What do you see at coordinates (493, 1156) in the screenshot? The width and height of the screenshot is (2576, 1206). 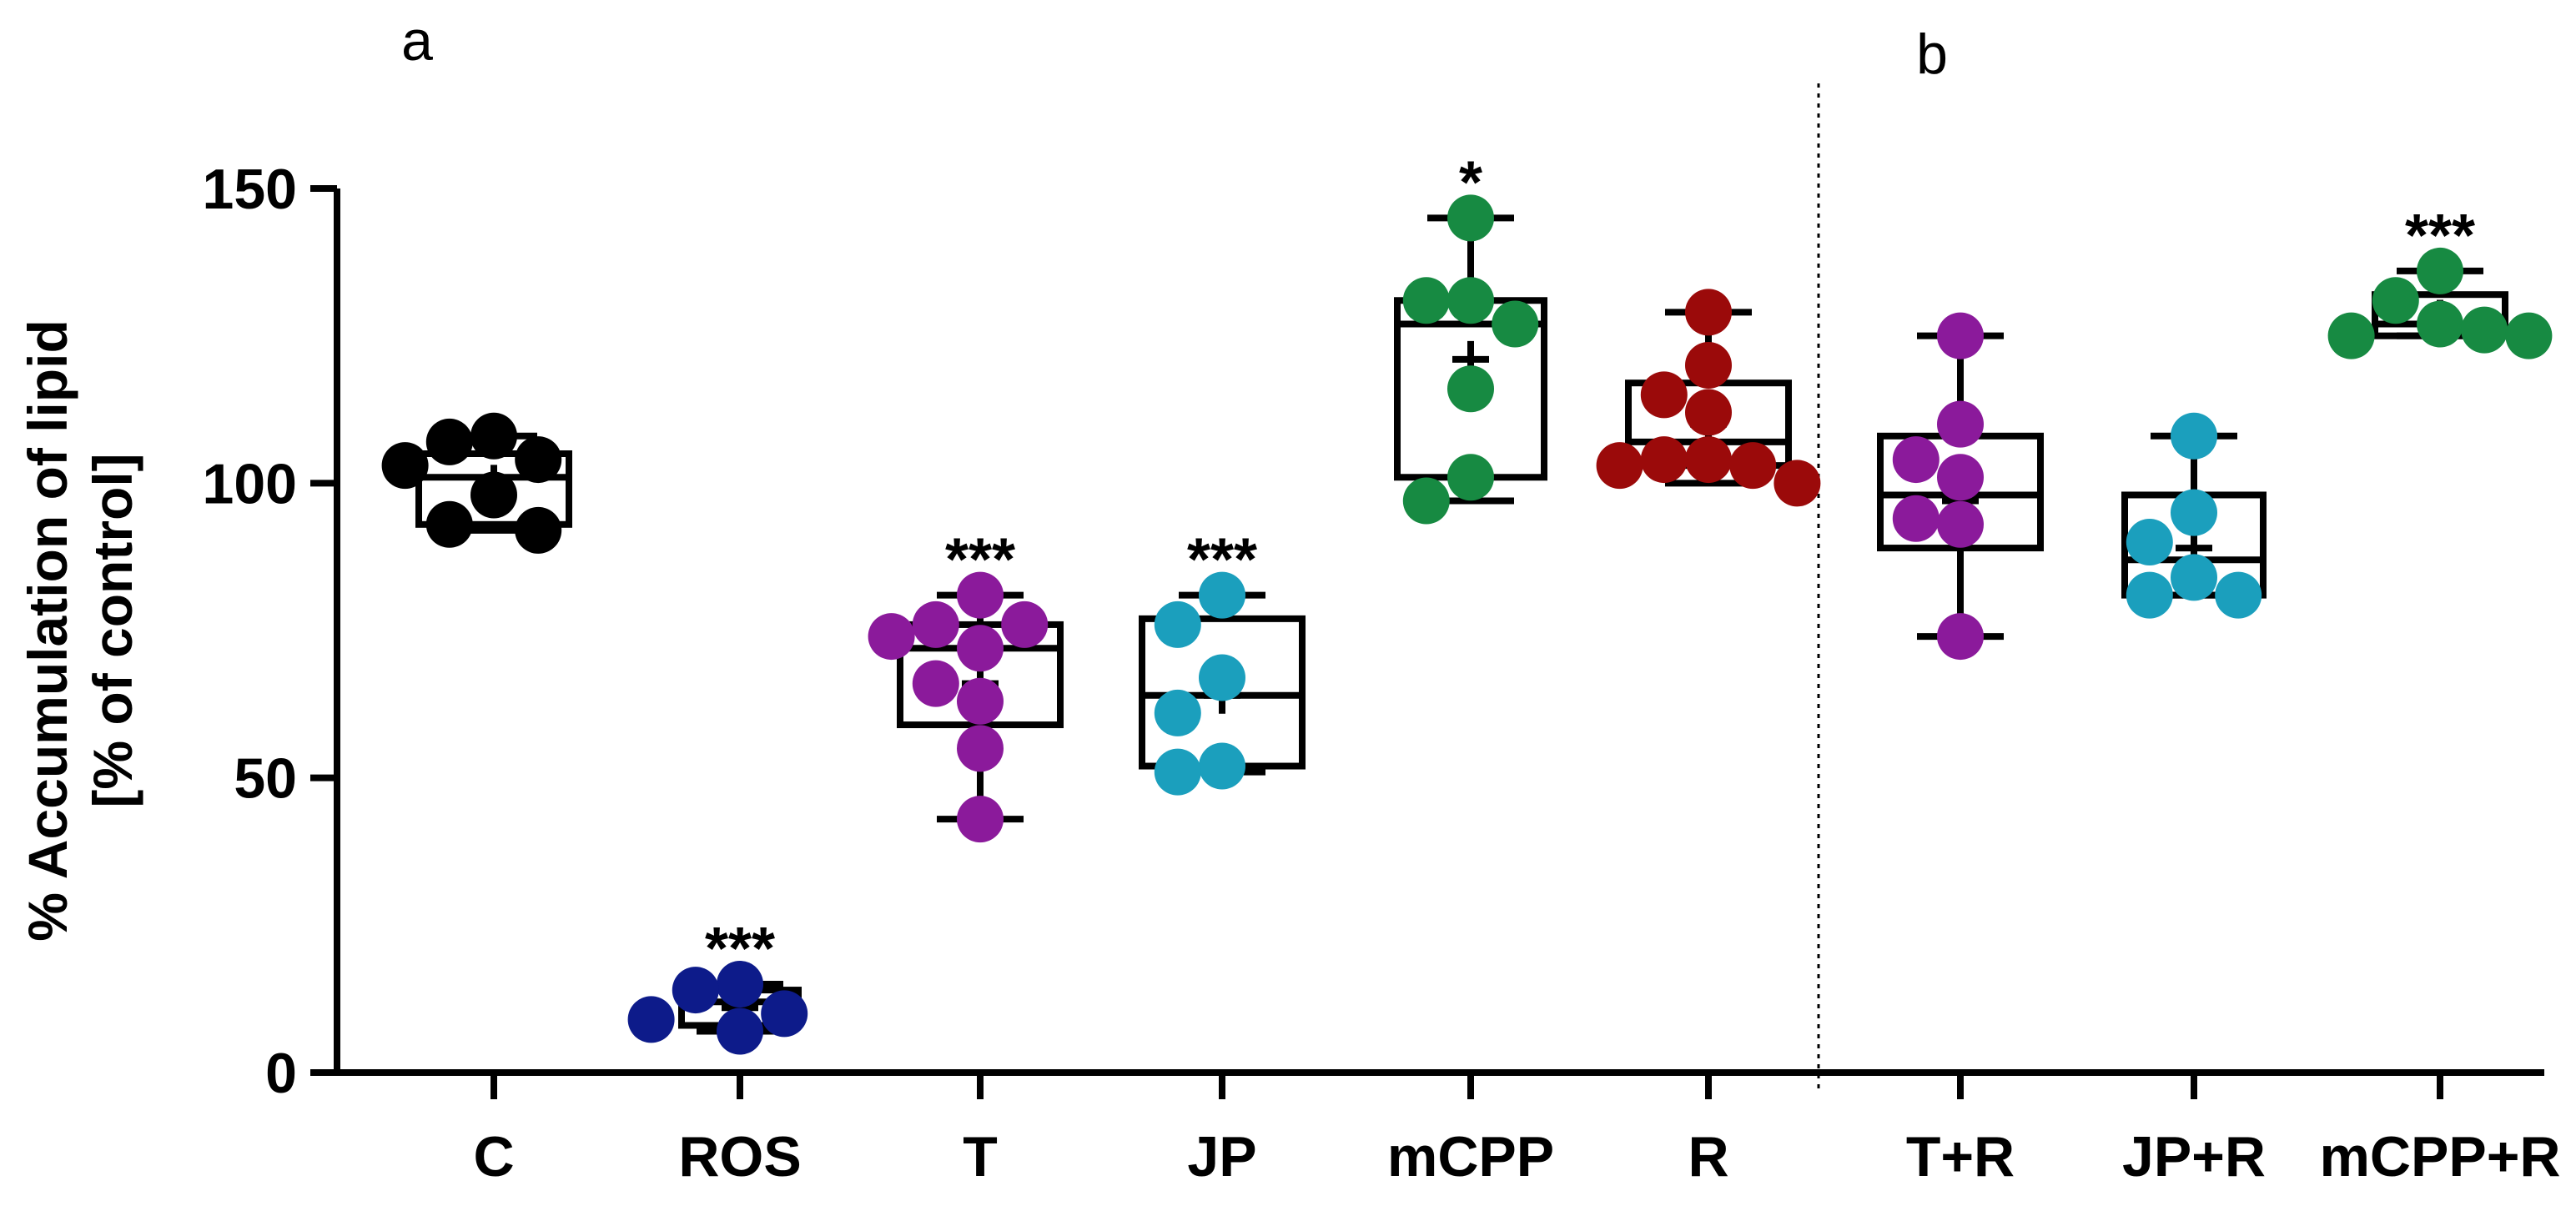 I see `x-tick-label: C` at bounding box center [493, 1156].